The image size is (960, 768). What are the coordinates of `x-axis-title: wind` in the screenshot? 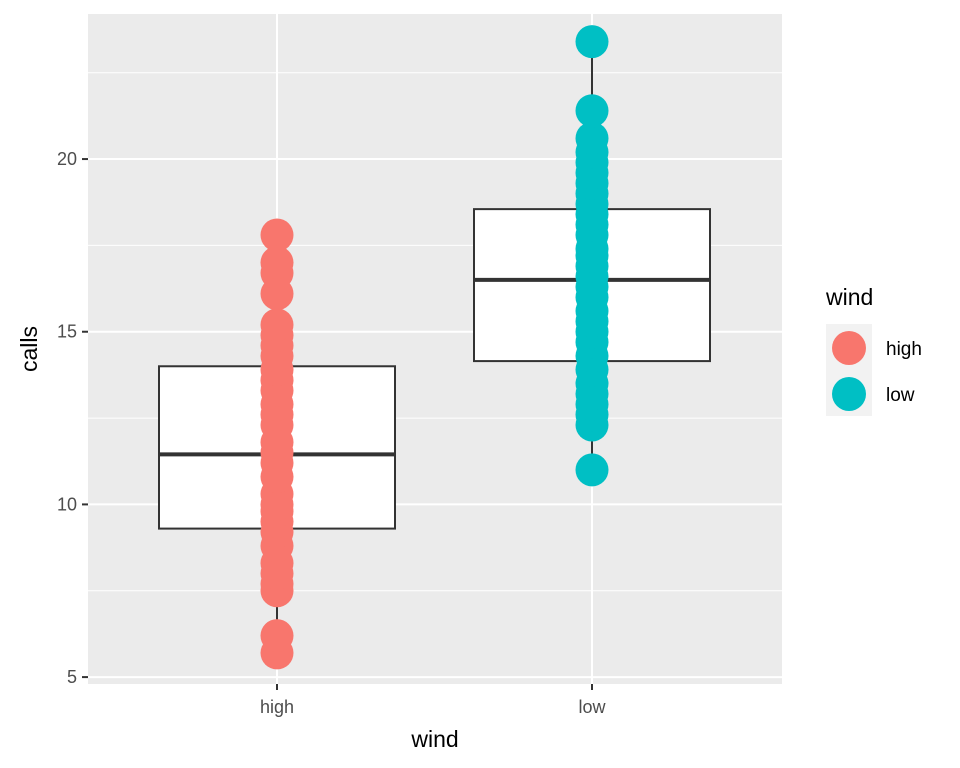 It's located at (434, 739).